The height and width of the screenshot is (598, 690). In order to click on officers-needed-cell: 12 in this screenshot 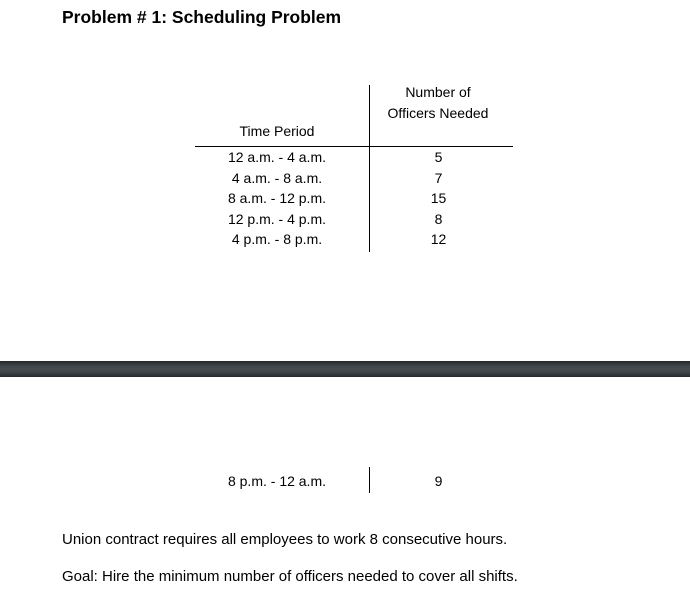, I will do `click(438, 239)`.